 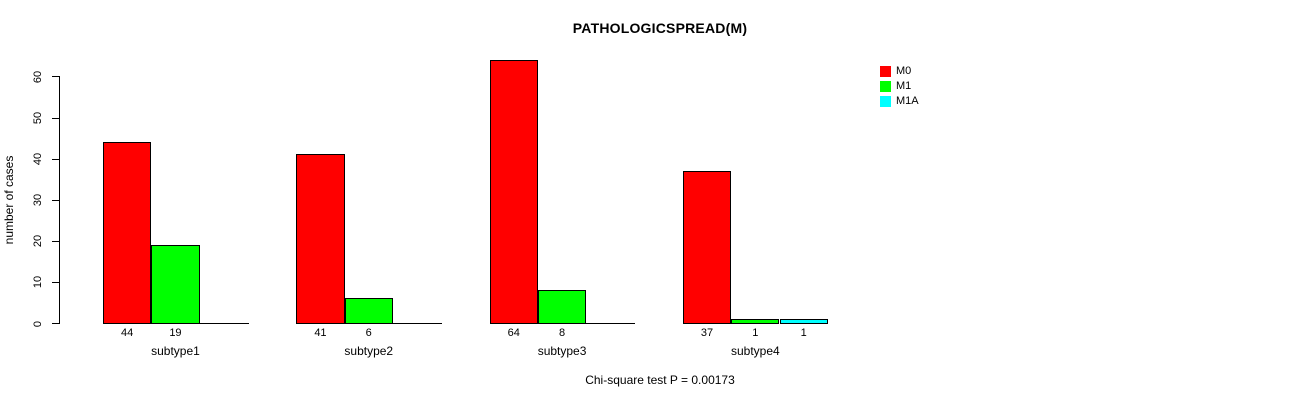 What do you see at coordinates (885, 86) in the screenshot?
I see `legend-swatch-M1` at bounding box center [885, 86].